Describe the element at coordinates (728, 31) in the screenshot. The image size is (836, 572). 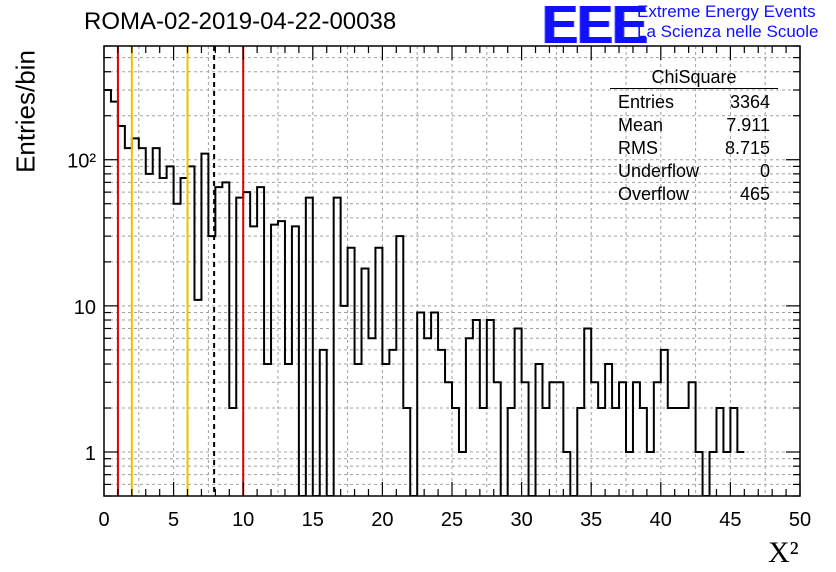
I see `logo-line-2: La Scienza nelle Scuole` at that location.